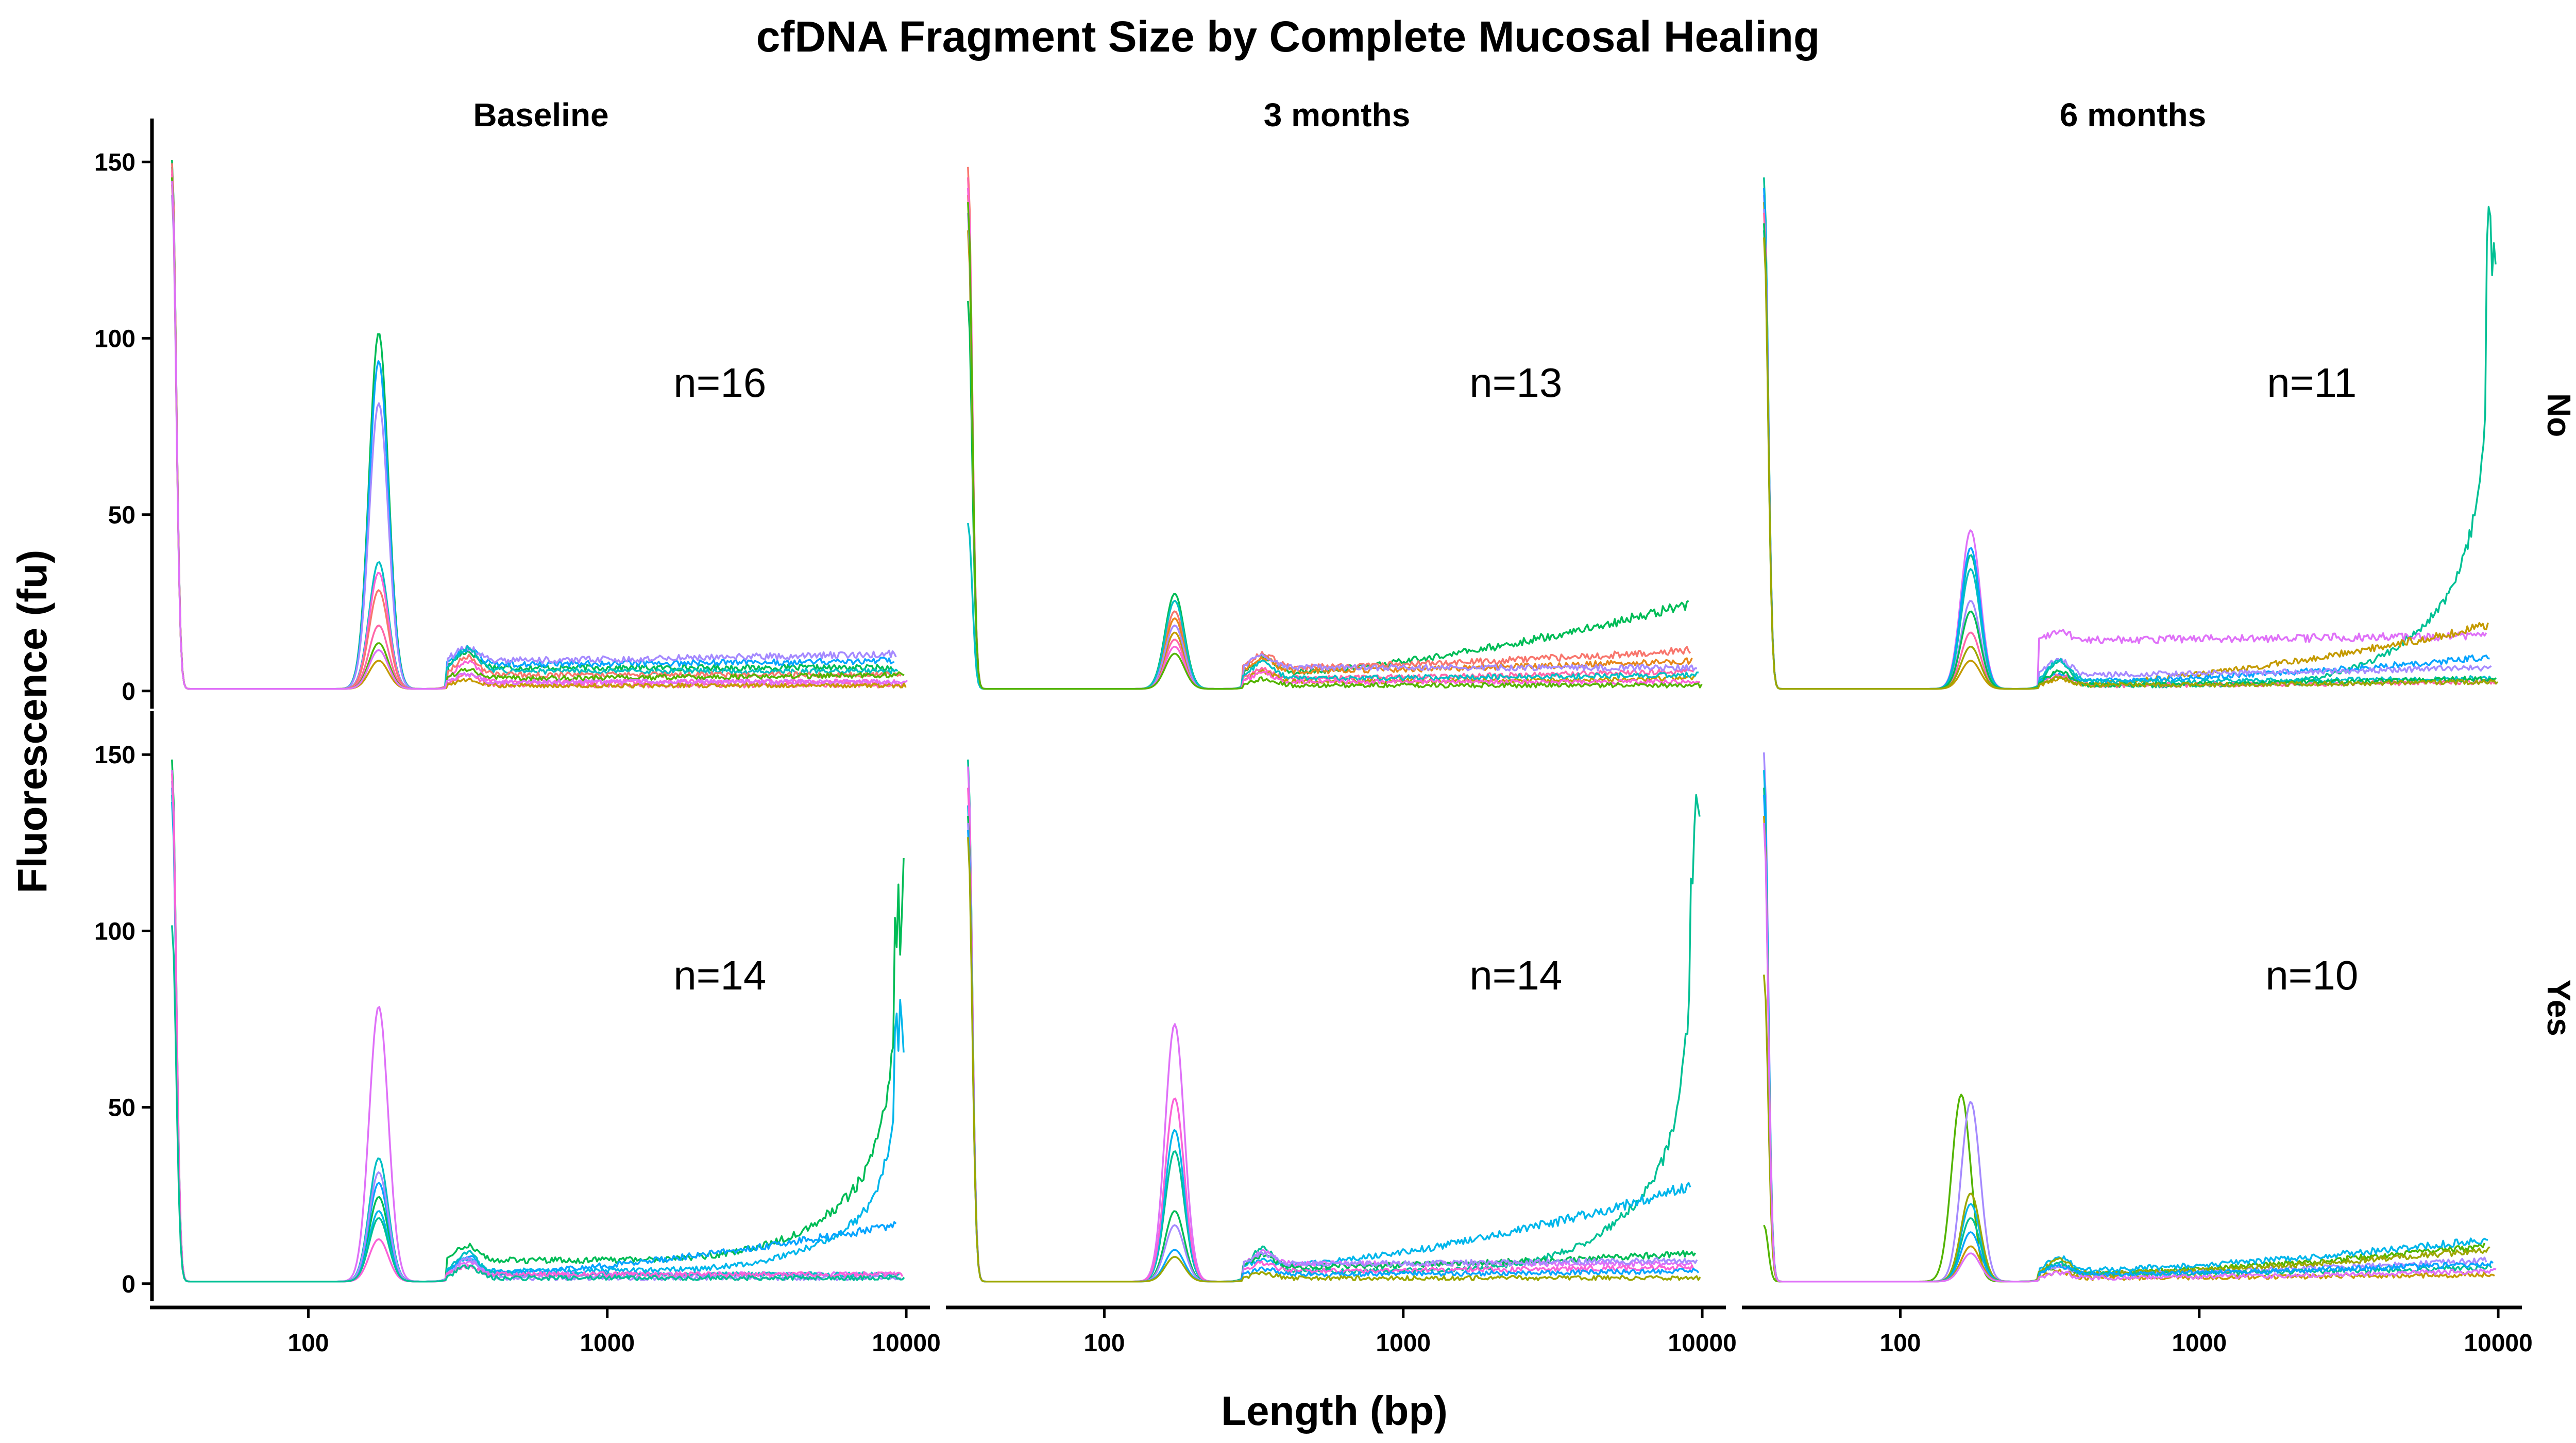 The height and width of the screenshot is (1443, 2576). I want to click on row-label-yes: Yes, so click(2558, 1007).